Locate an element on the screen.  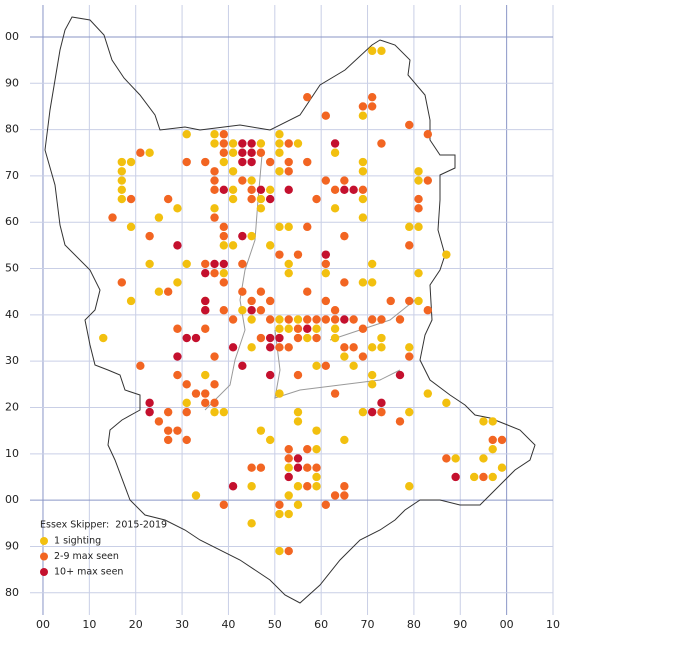
x-tick-label: 60 is located at coordinates (321, 624).